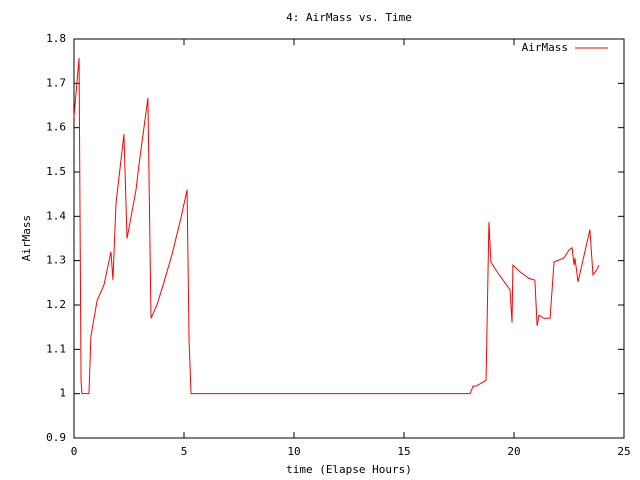  What do you see at coordinates (293, 451) in the screenshot?
I see `x-tick-label: 10` at bounding box center [293, 451].